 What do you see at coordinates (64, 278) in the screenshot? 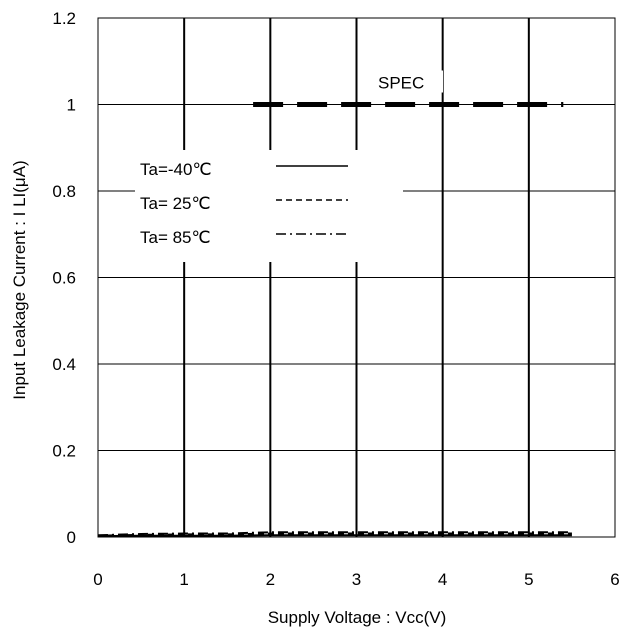
I see `y-tick-label: 0.6` at bounding box center [64, 278].